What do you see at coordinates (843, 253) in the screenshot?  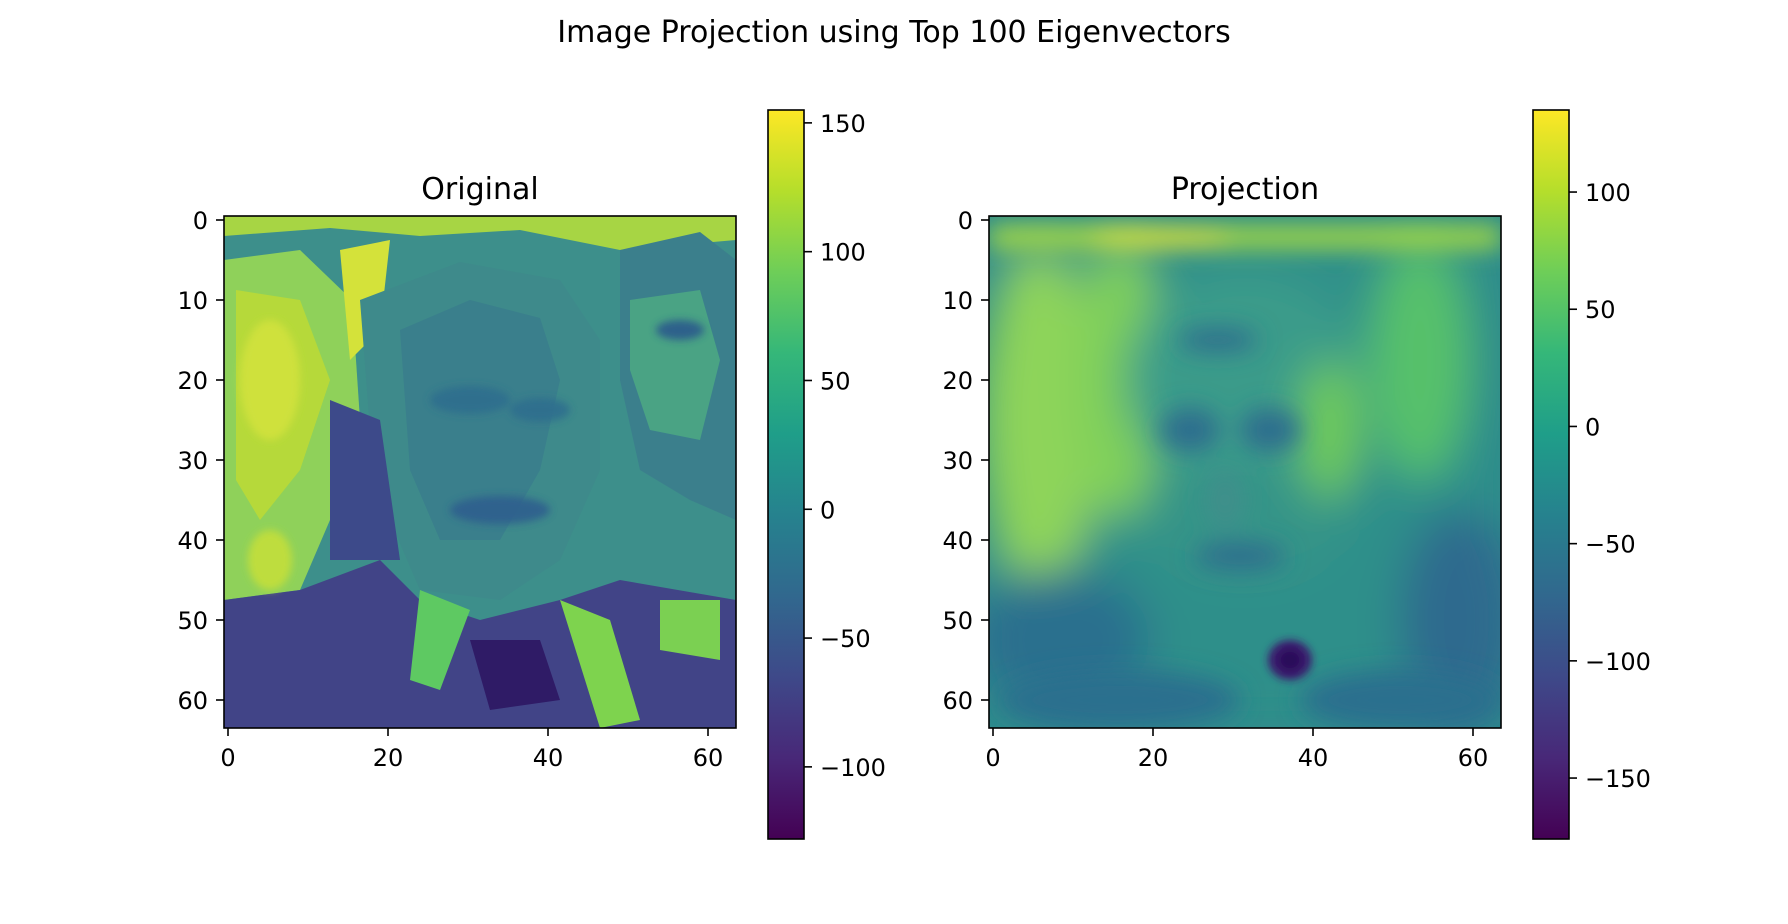 I see `original-colorbar-tick-label: 100` at bounding box center [843, 253].